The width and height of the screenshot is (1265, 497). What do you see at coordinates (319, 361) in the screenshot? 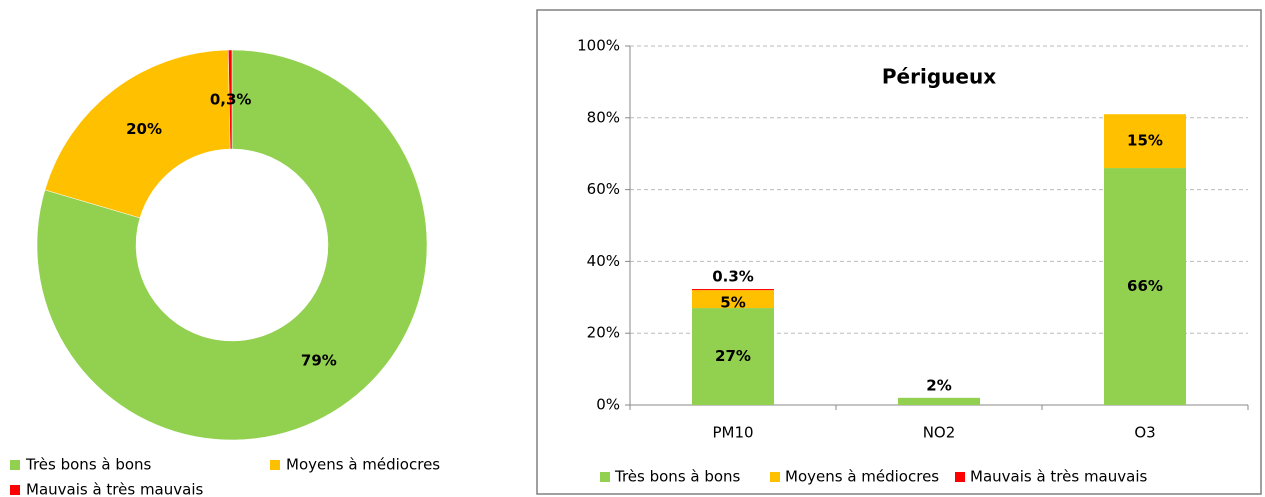
I see `data-label: 79%` at bounding box center [319, 361].